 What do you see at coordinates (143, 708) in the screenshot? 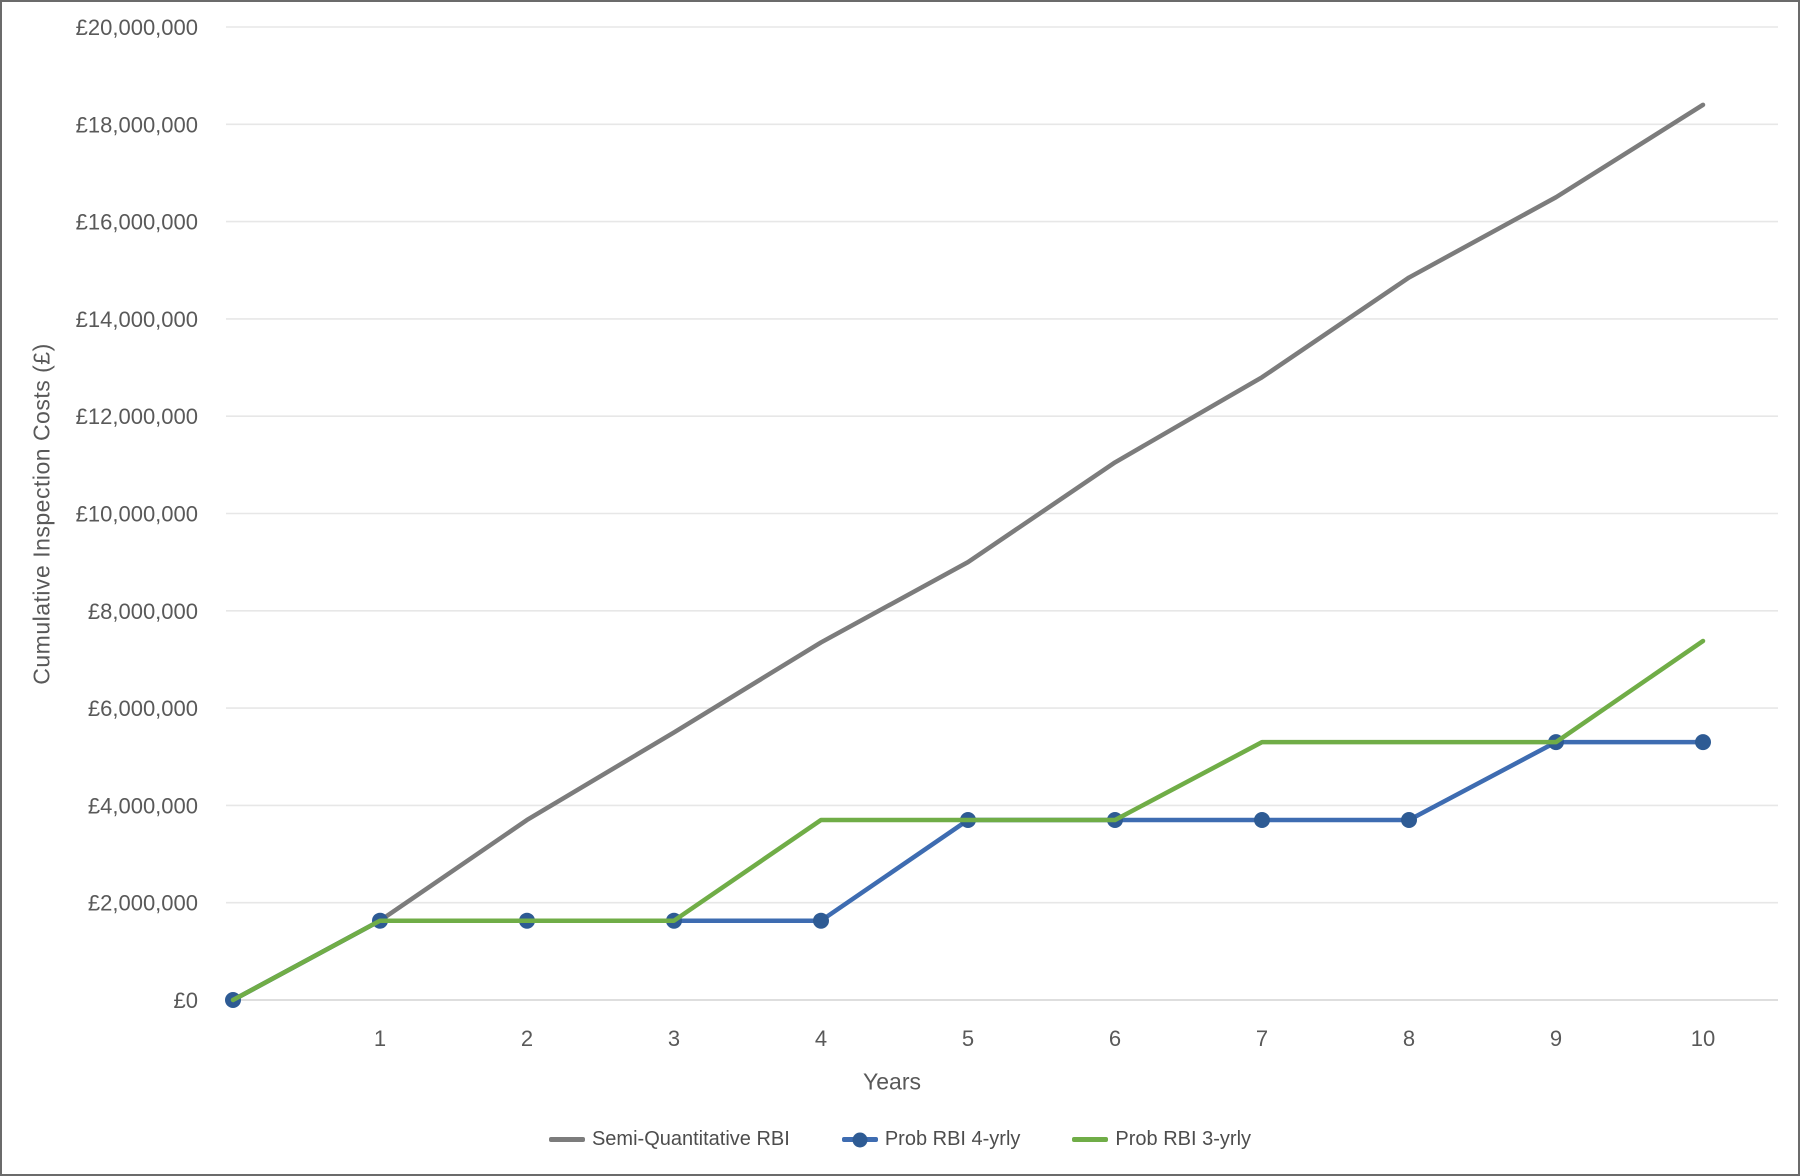
I see `y-tick-label: £6,000,000` at bounding box center [143, 708].